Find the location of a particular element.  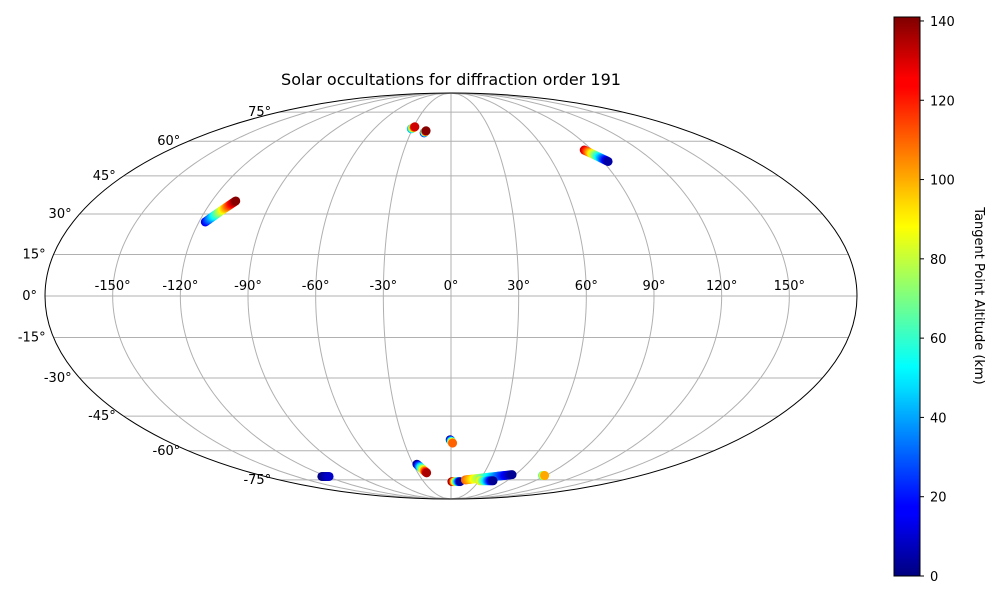

latitude-tick-label: -30° is located at coordinates (58, 378).